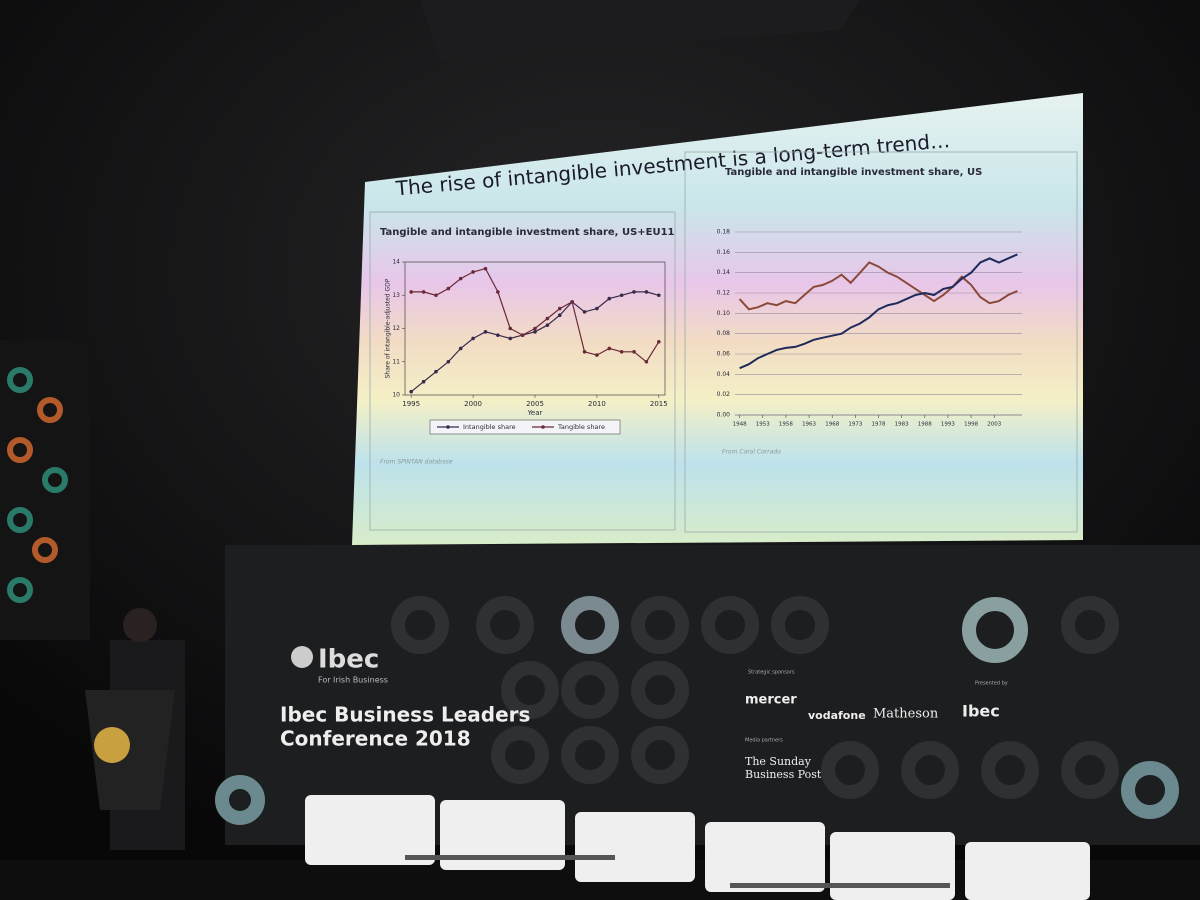 The image size is (1200, 900). Describe the element at coordinates (740, 425) in the screenshot. I see `x-tick-label: 1948` at that location.